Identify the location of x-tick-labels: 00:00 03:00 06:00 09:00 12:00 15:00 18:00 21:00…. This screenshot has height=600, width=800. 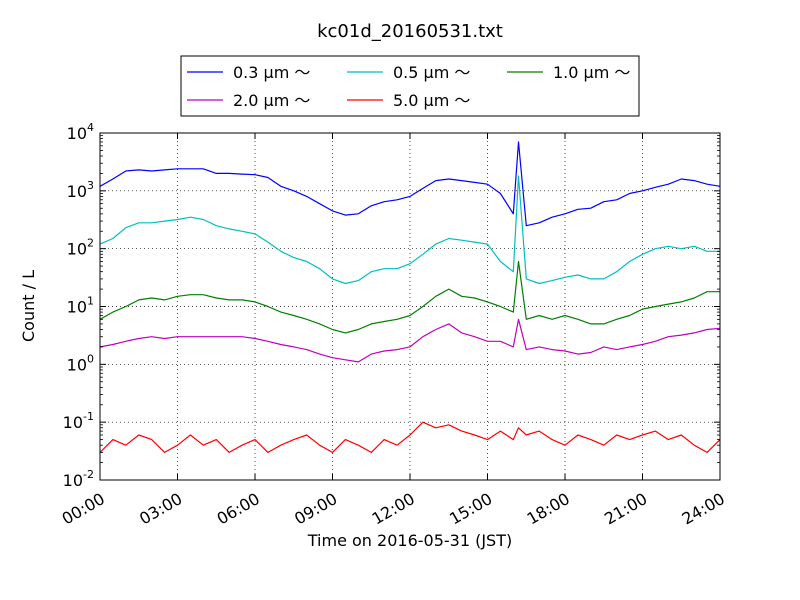
(393, 509).